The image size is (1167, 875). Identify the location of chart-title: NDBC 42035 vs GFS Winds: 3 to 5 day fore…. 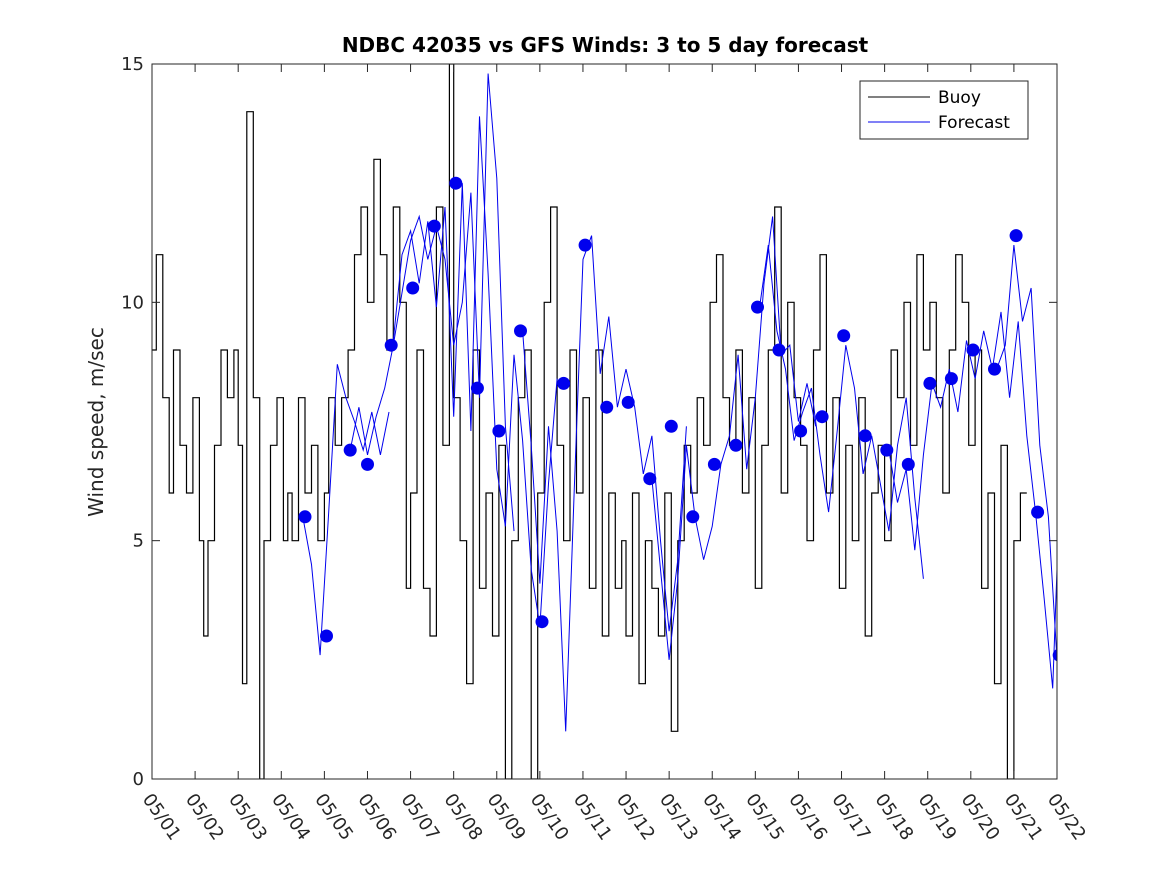
(605, 45).